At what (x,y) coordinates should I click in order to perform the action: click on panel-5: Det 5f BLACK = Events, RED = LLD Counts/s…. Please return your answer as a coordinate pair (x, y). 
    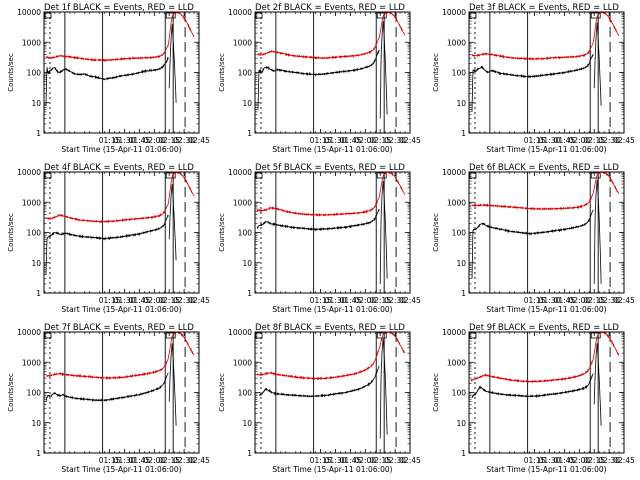
    Looking at the image, I should click on (319, 238).